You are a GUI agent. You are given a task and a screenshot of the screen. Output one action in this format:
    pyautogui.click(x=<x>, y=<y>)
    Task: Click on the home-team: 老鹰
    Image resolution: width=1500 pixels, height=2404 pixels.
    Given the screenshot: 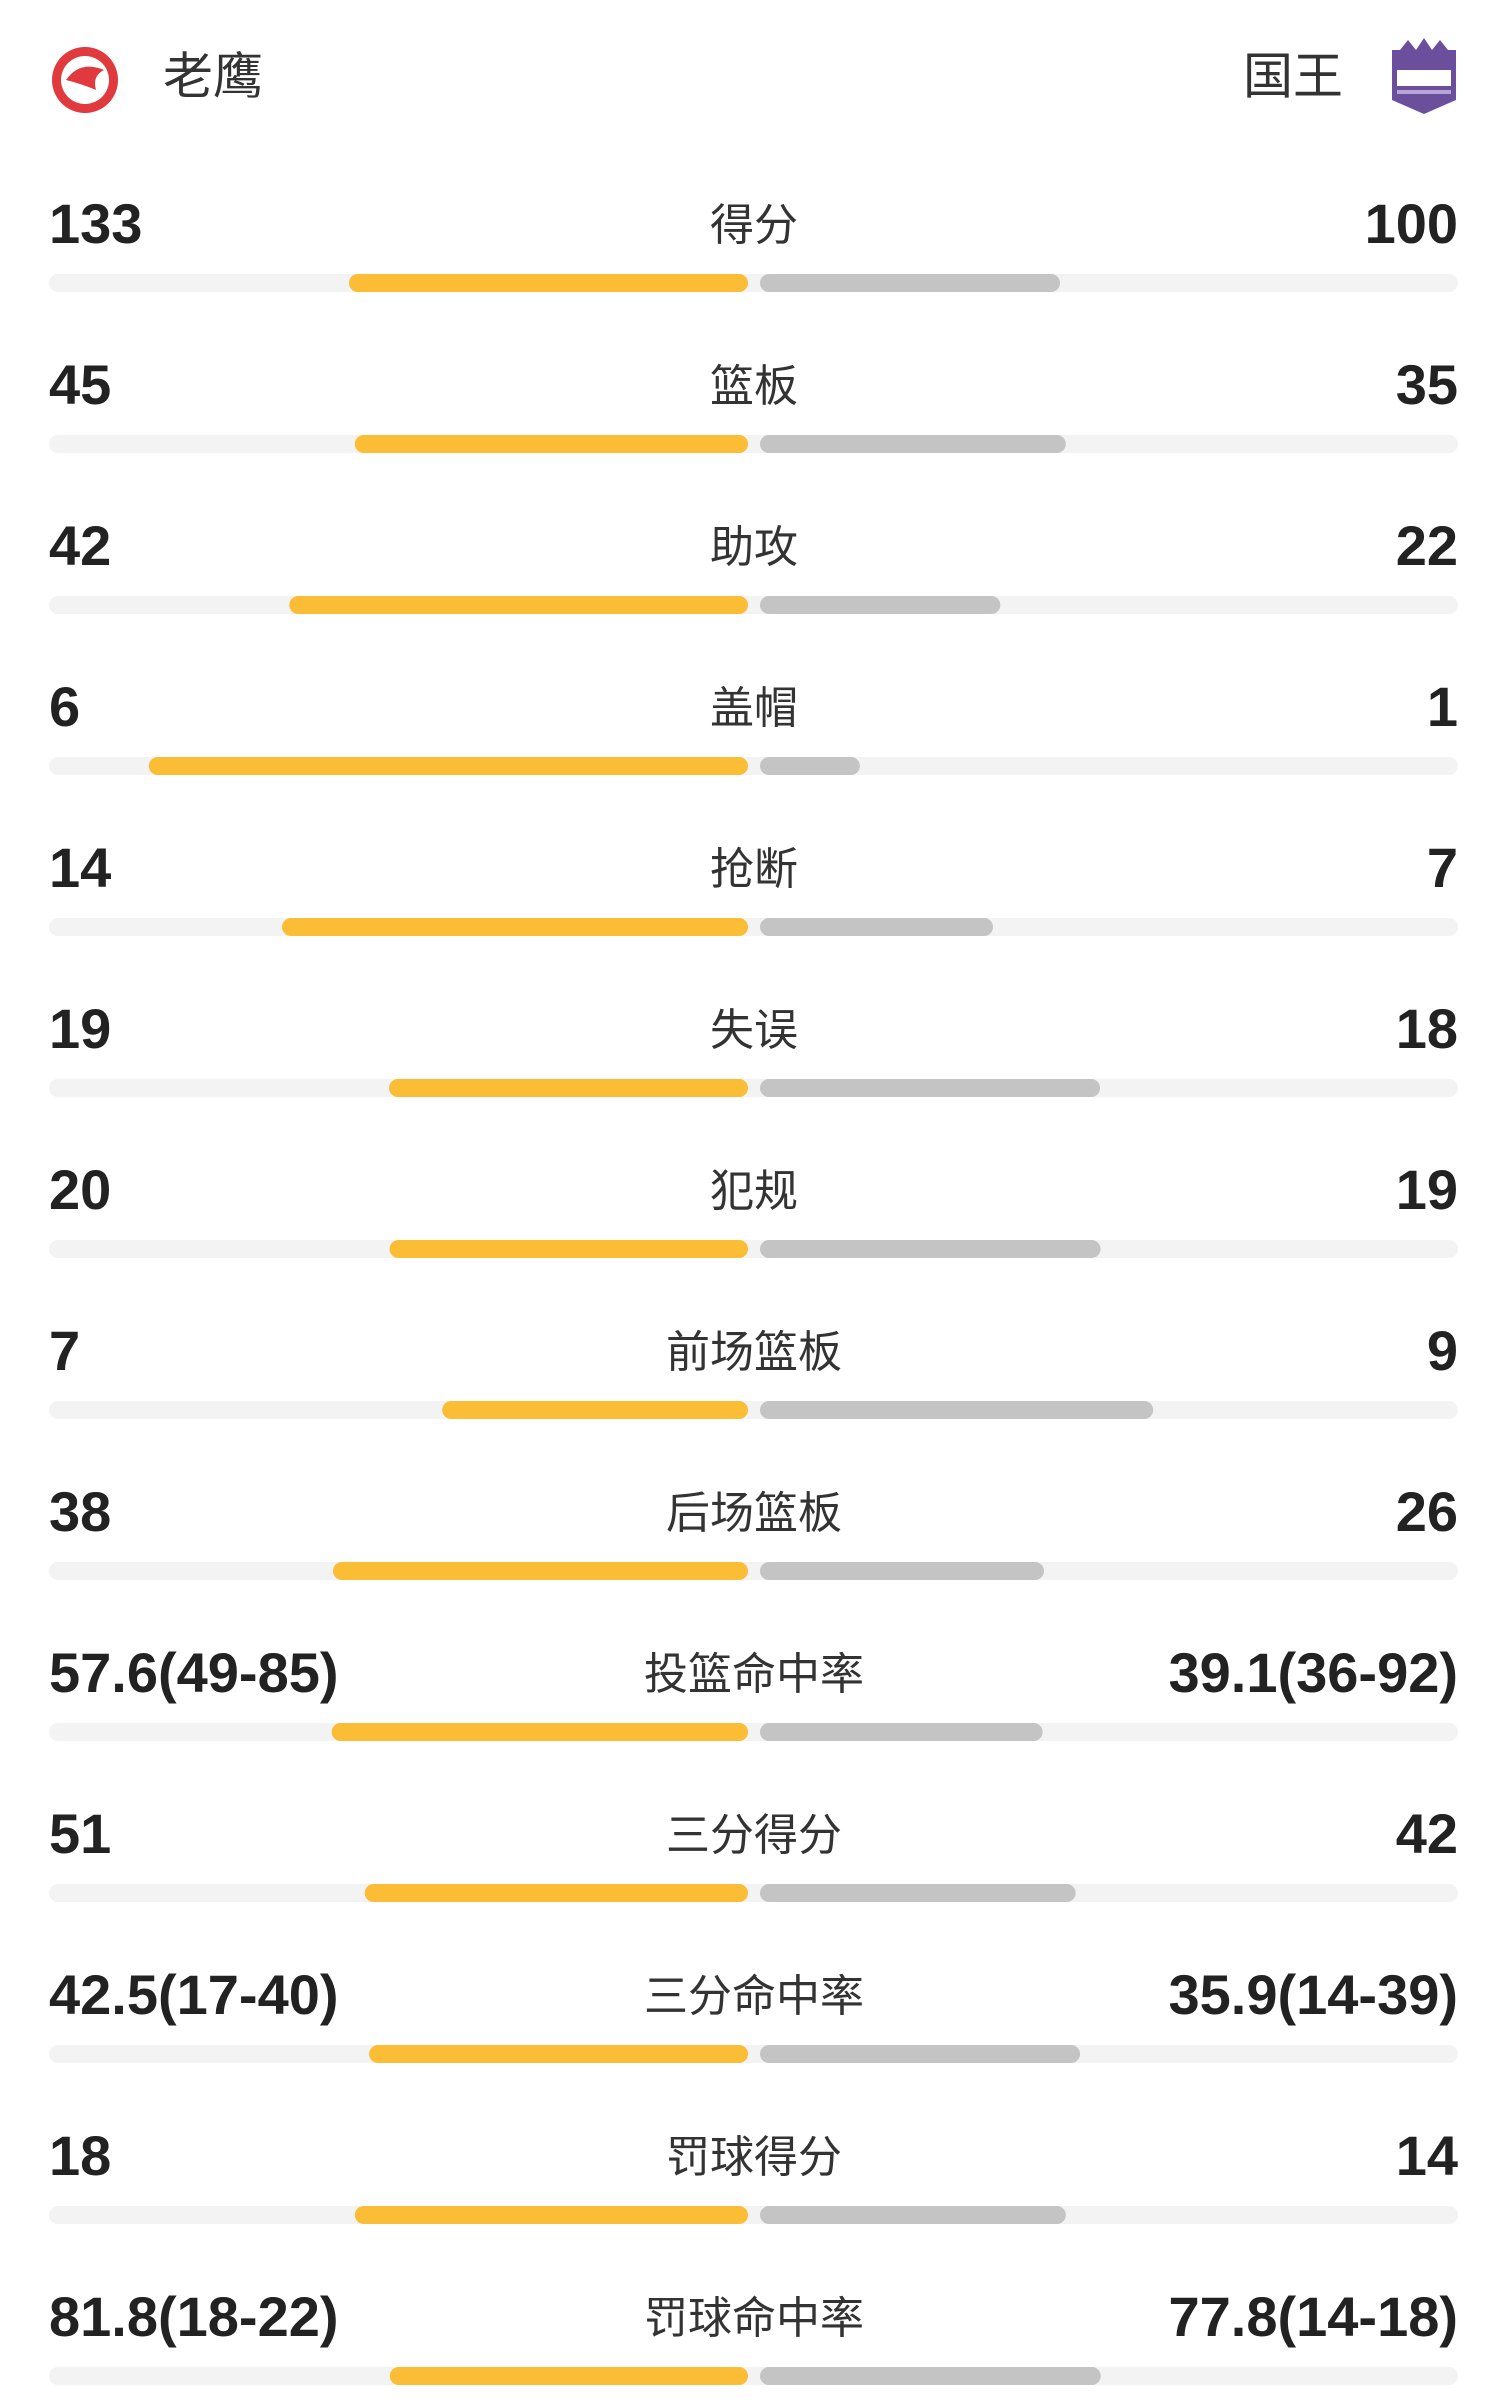 What is the action you would take?
    pyautogui.click(x=213, y=77)
    